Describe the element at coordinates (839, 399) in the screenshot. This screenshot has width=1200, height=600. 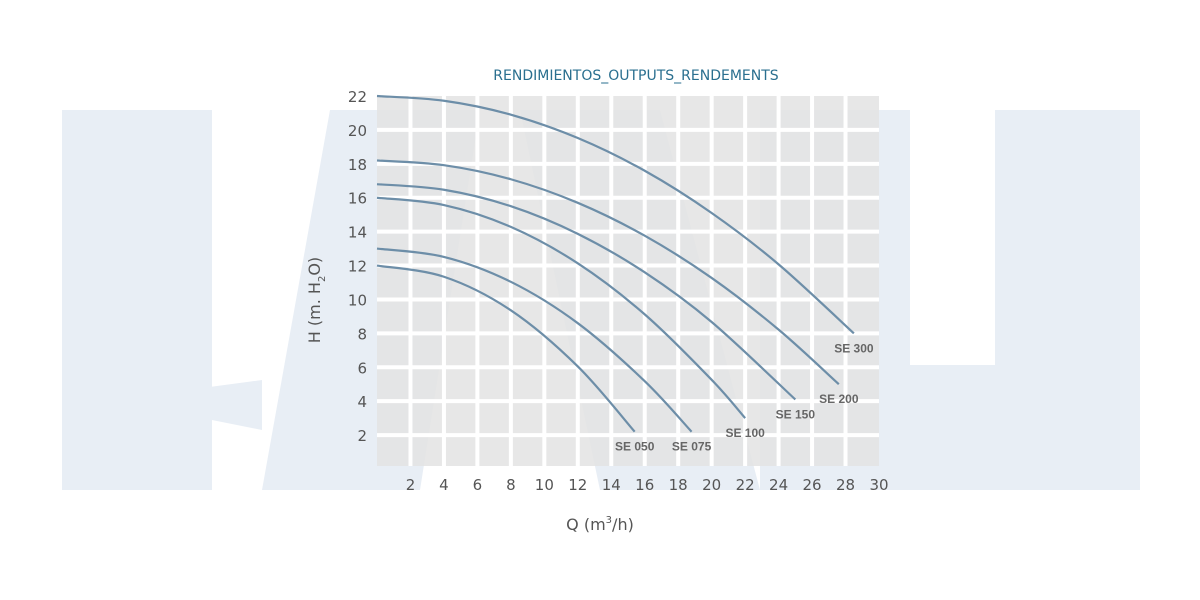
I see `series-label: SE 200` at that location.